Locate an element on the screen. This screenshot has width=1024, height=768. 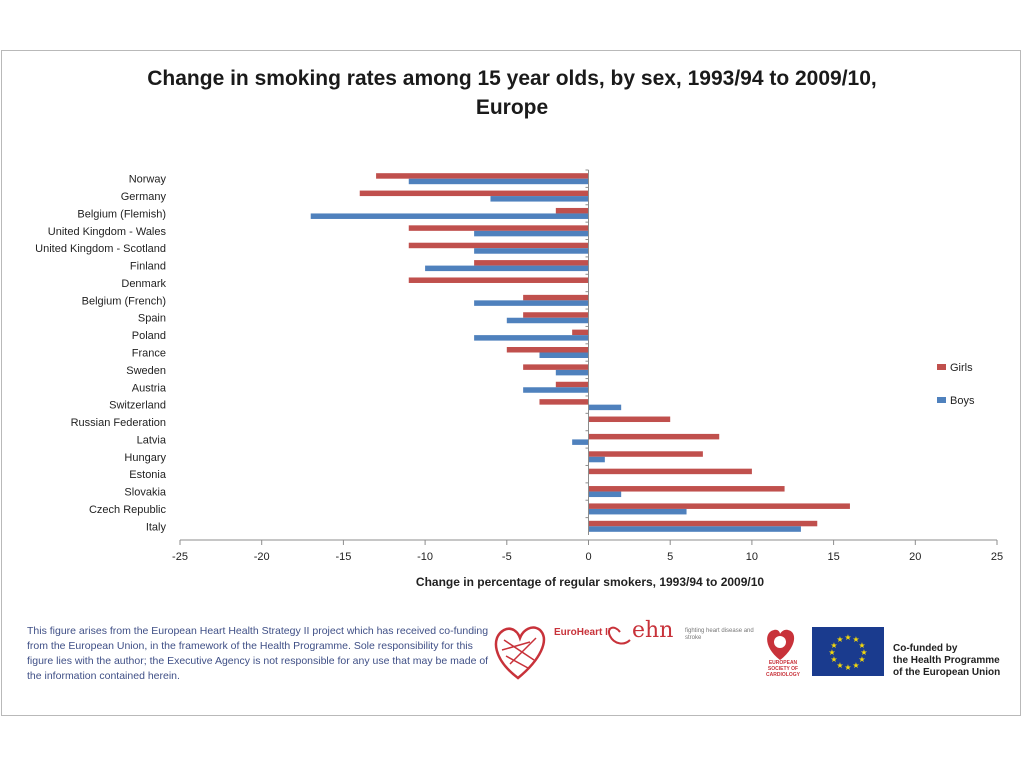
x-tick-label: 5 is located at coordinates (670, 557).